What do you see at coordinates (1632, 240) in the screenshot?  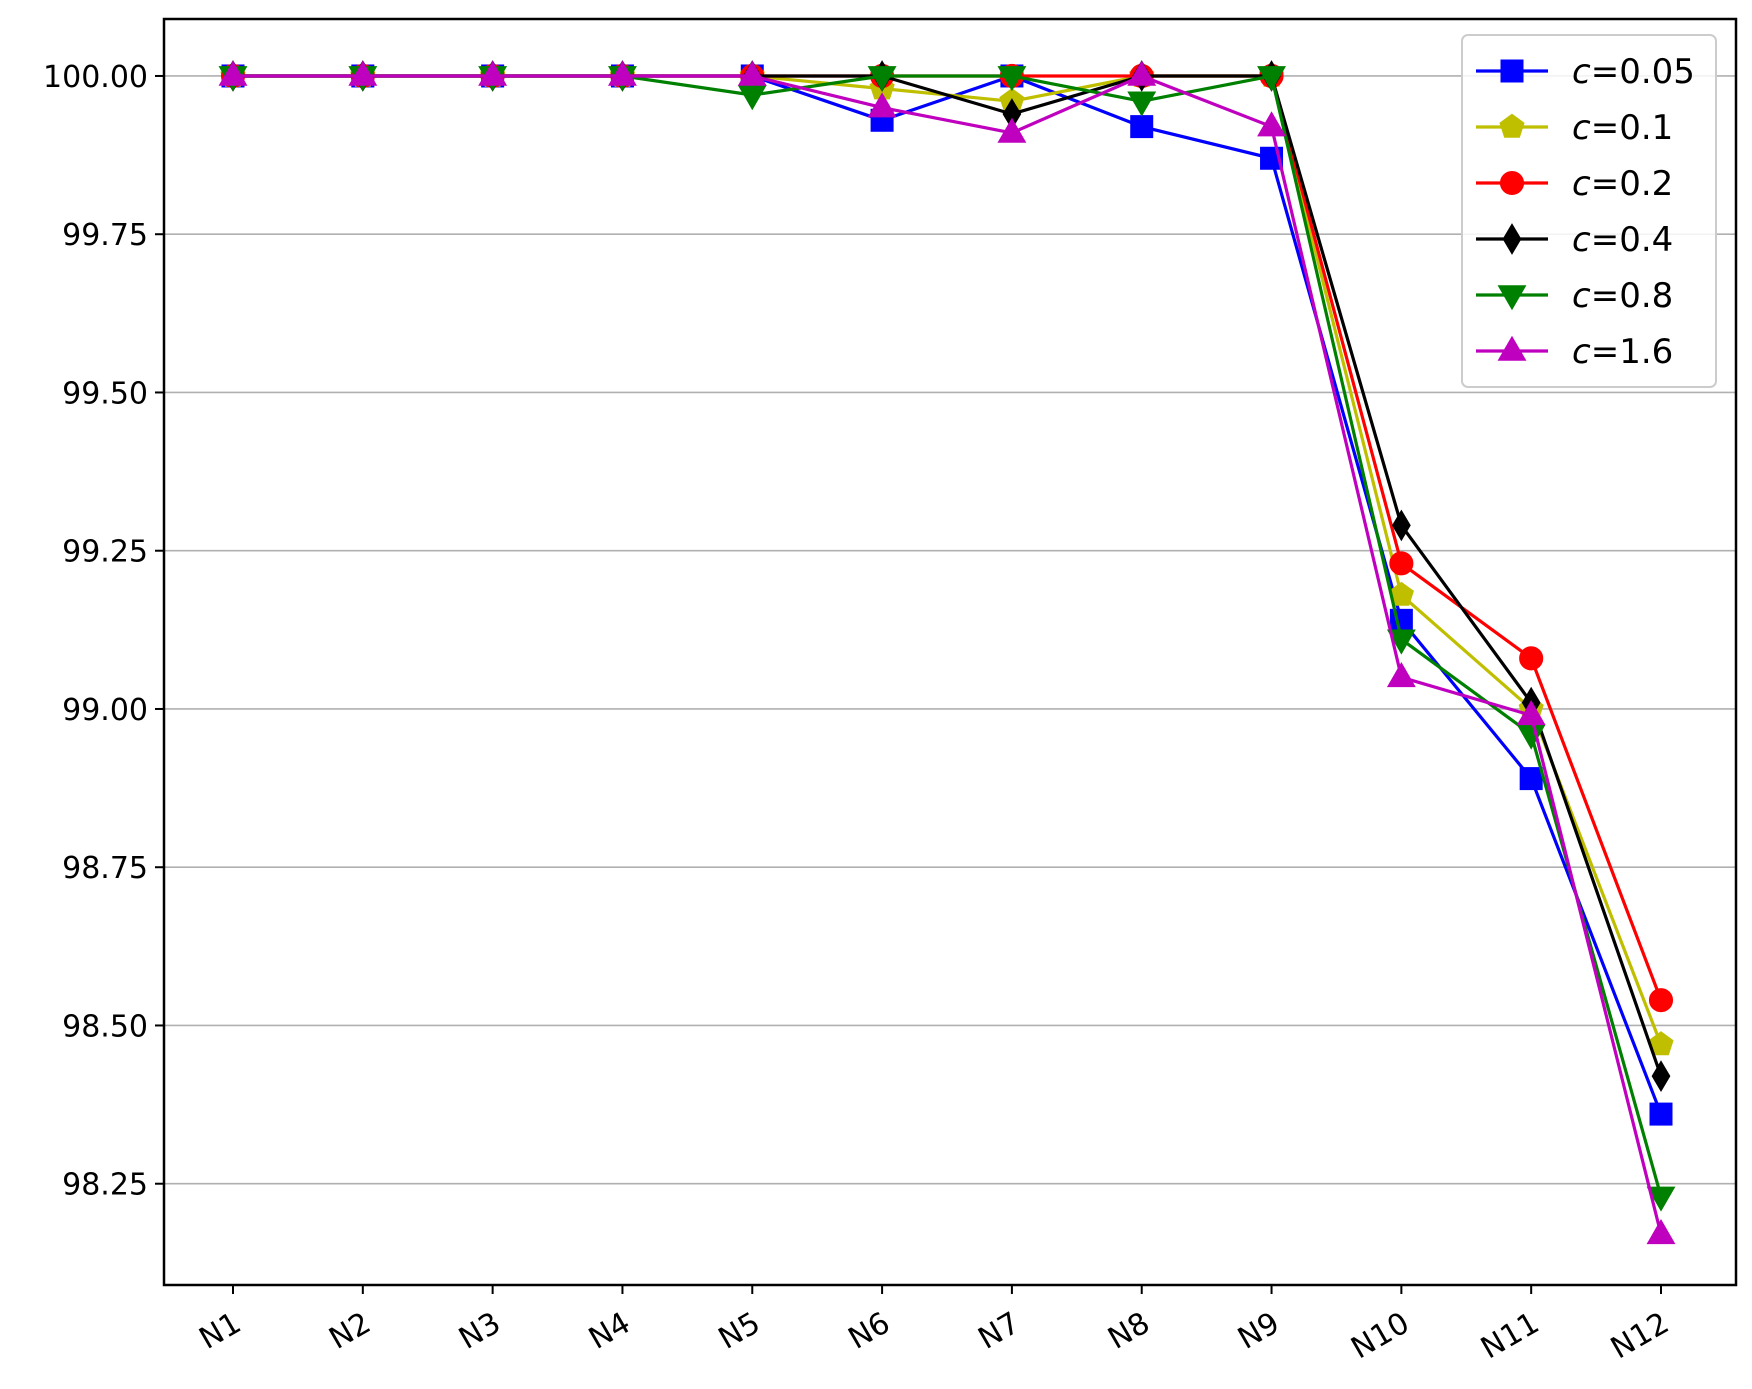 I see `legend-value: =0.4` at bounding box center [1632, 240].